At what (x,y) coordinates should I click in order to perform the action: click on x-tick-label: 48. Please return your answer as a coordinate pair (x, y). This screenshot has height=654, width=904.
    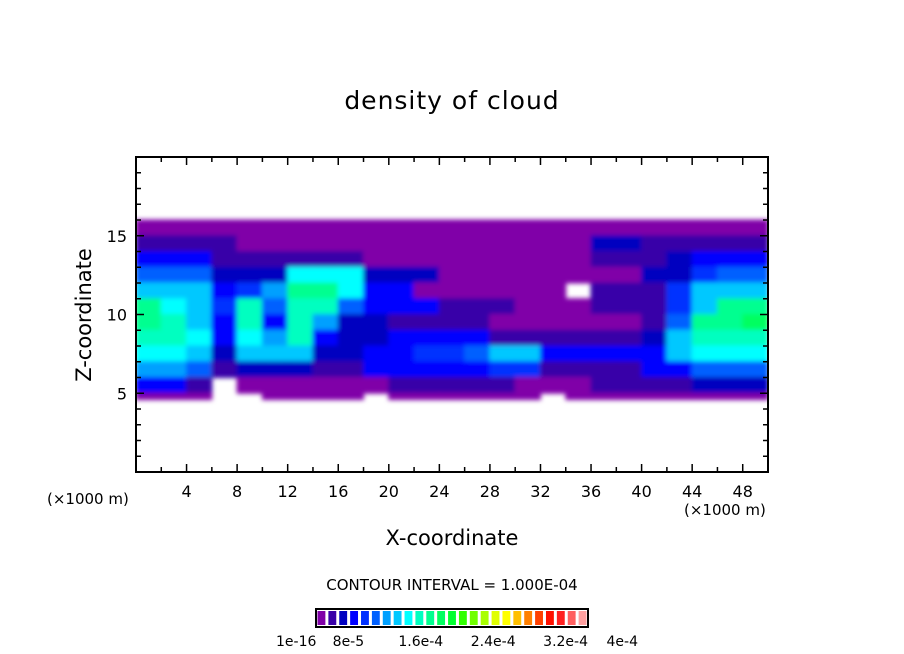
    Looking at the image, I should click on (743, 491).